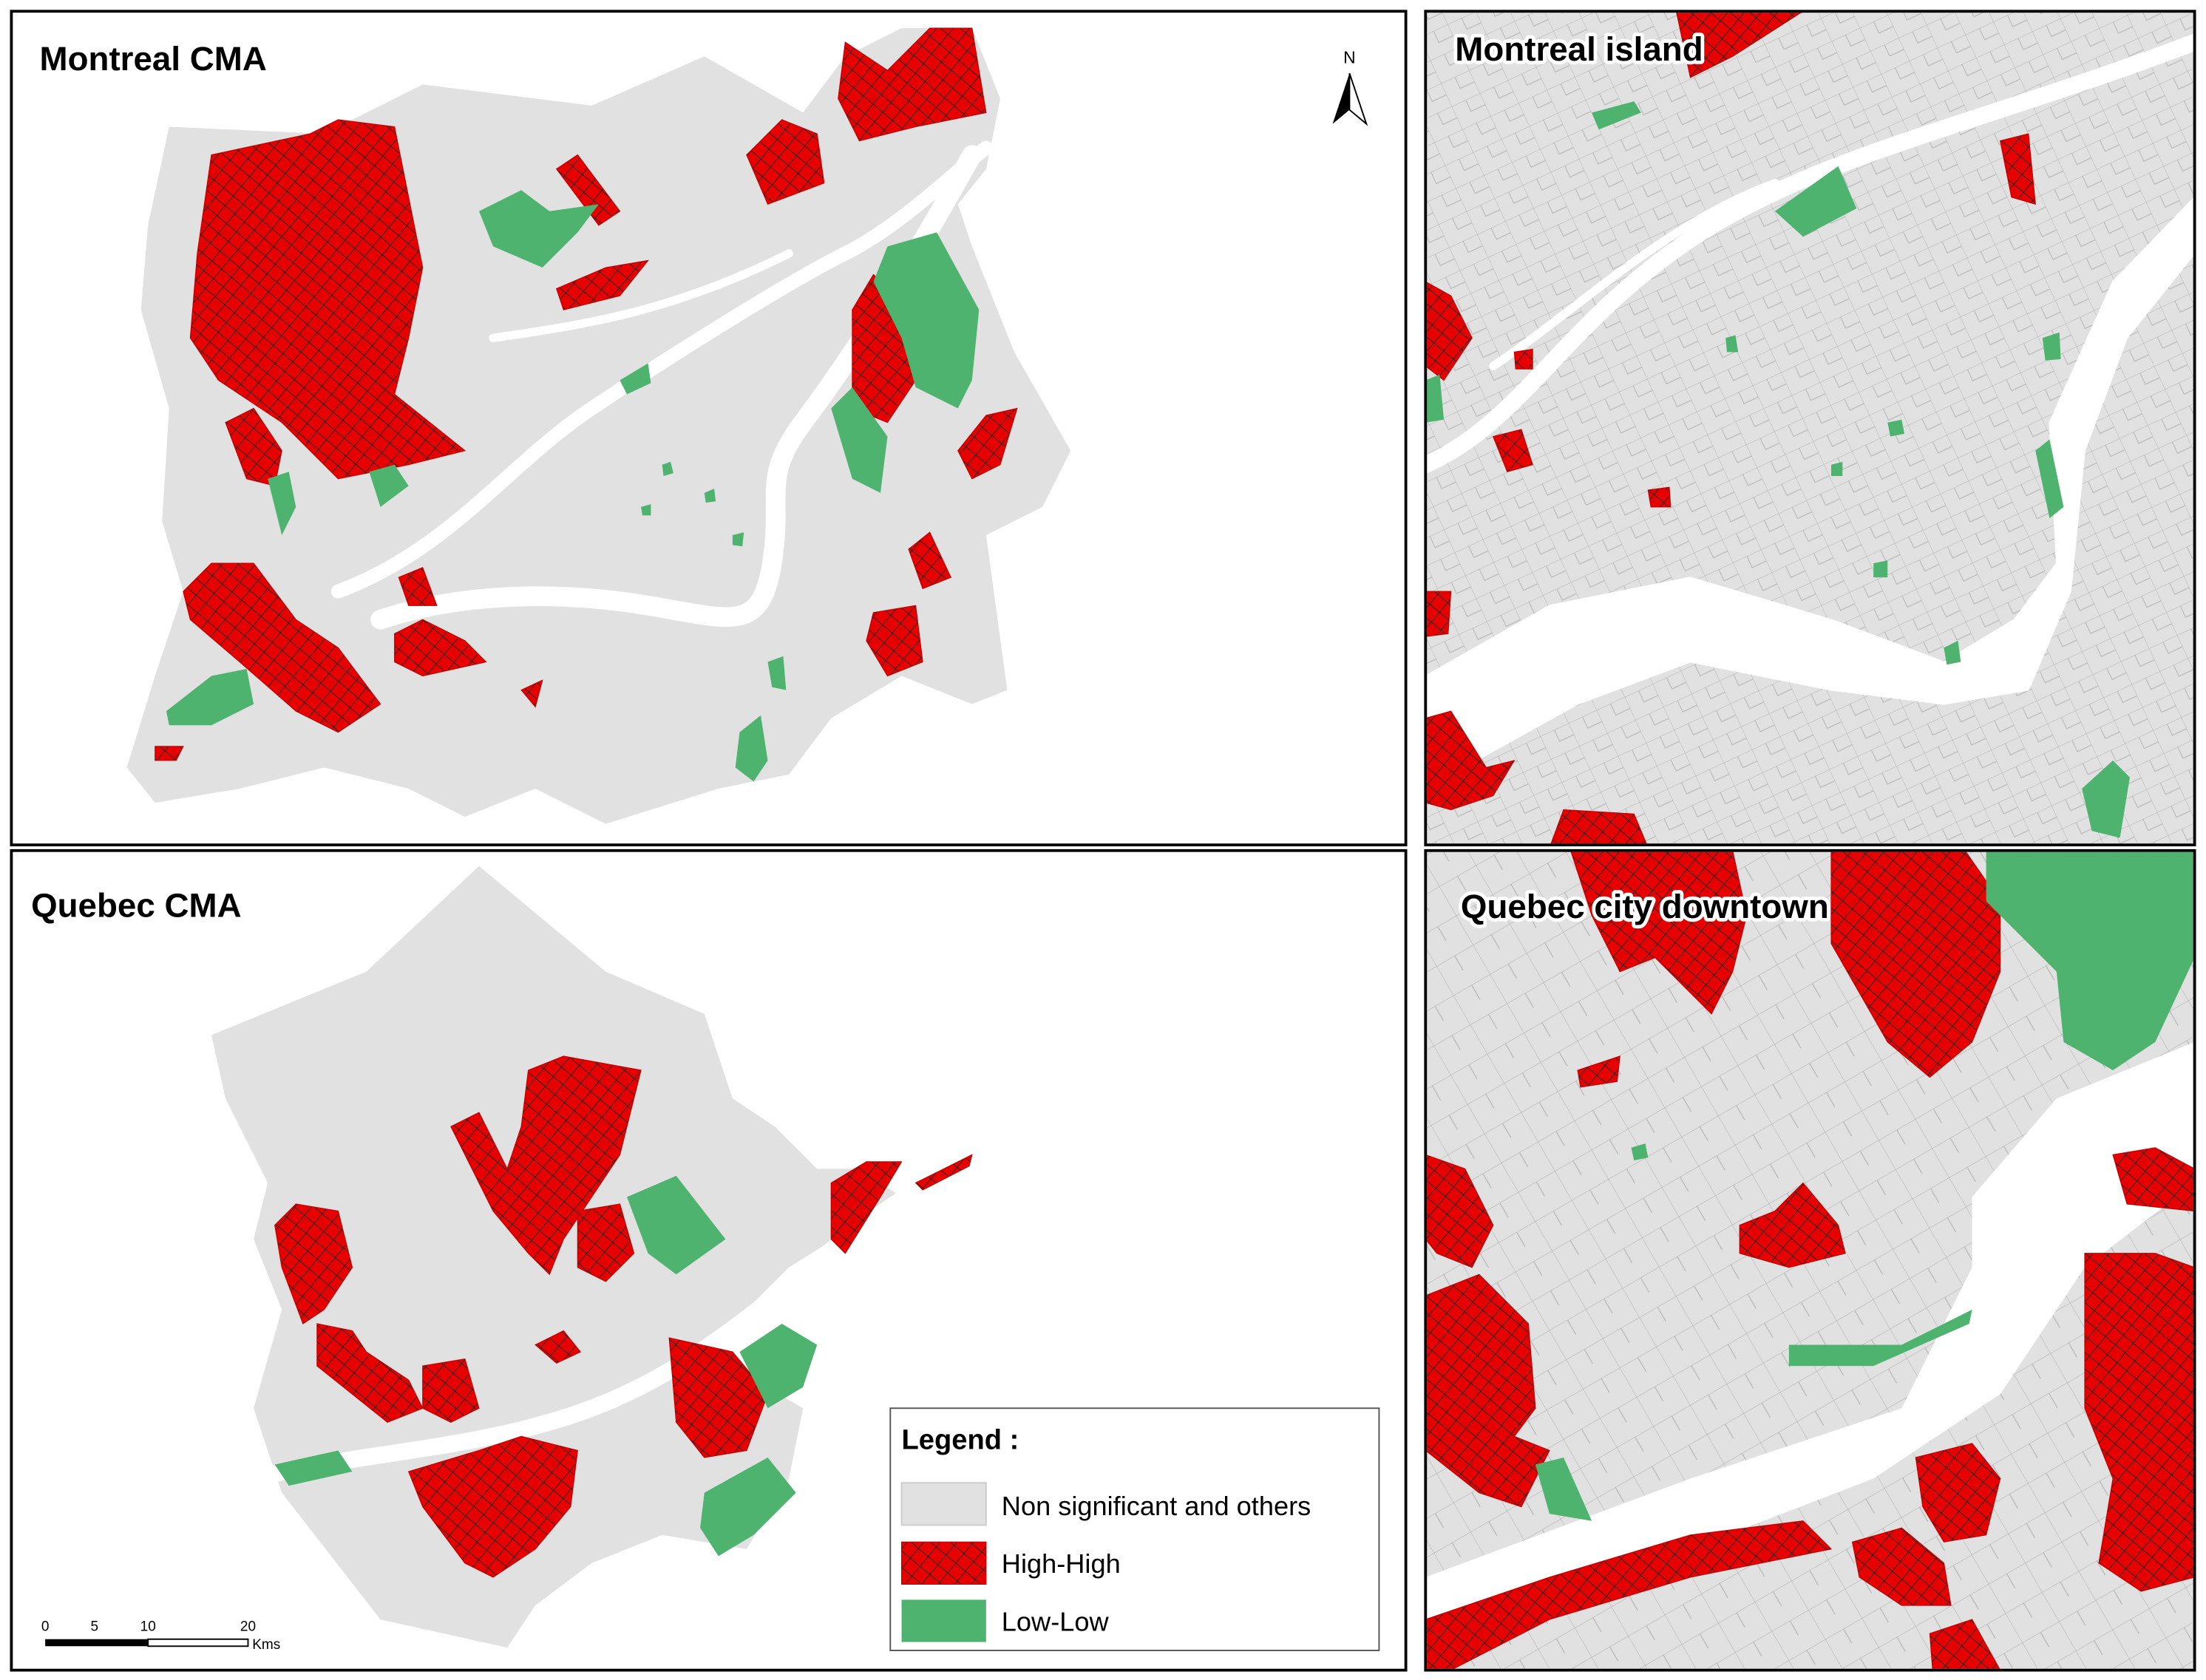 The width and height of the screenshot is (2206, 1680). What do you see at coordinates (266, 1645) in the screenshot?
I see `scale-unit: Kms` at bounding box center [266, 1645].